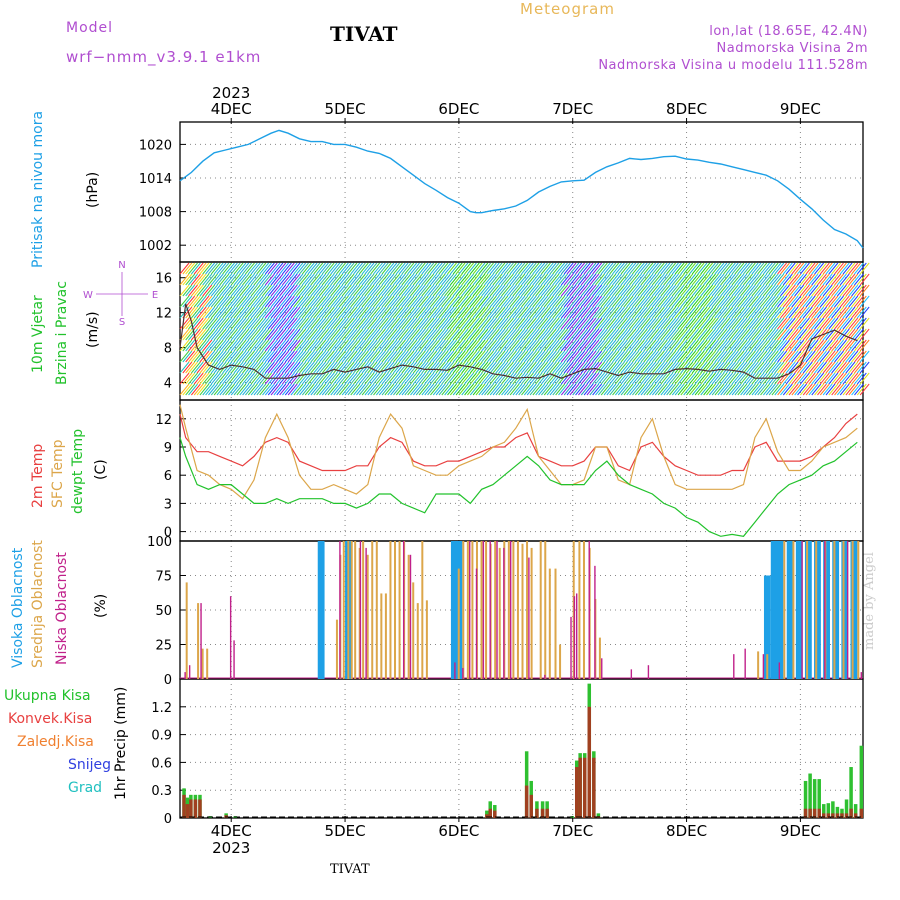  Describe the element at coordinates (521, 192) in the screenshot. I see `panel-frame` at that location.